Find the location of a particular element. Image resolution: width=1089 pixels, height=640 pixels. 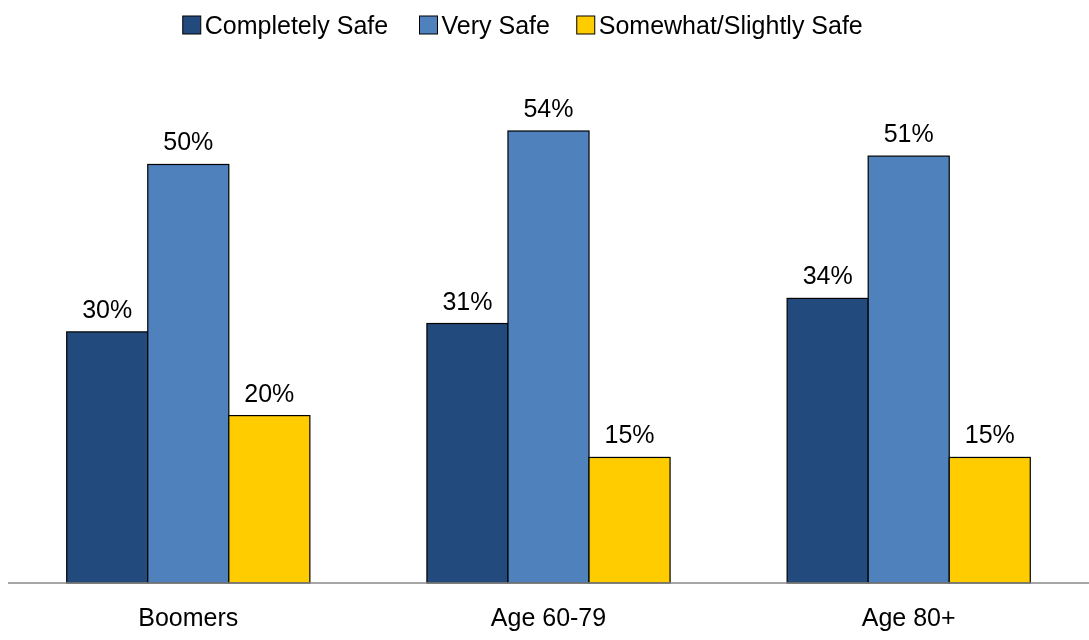

x-tick-label: Boomers is located at coordinates (188, 617).